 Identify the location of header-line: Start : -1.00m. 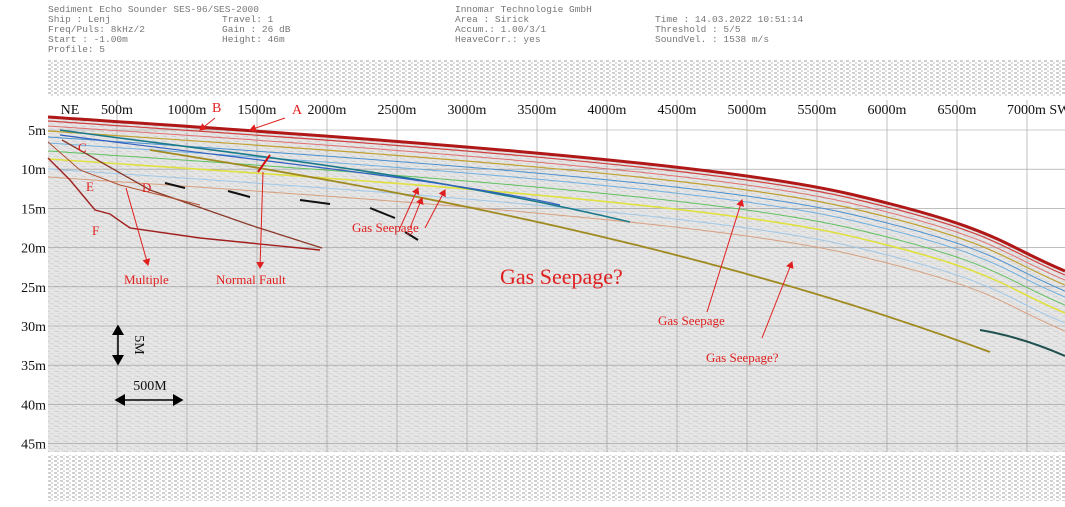
(88, 39).